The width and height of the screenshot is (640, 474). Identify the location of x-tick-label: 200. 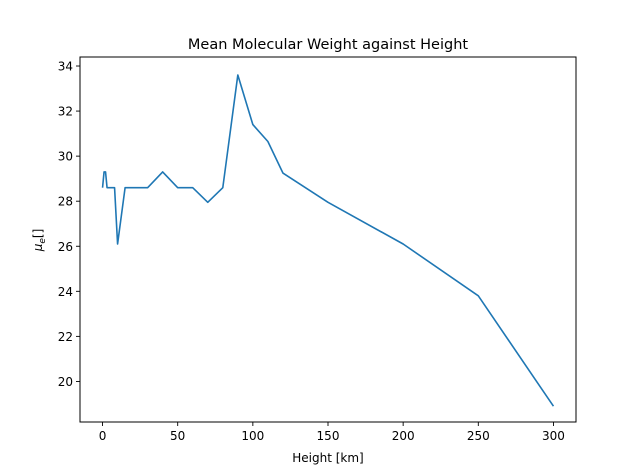
(403, 436).